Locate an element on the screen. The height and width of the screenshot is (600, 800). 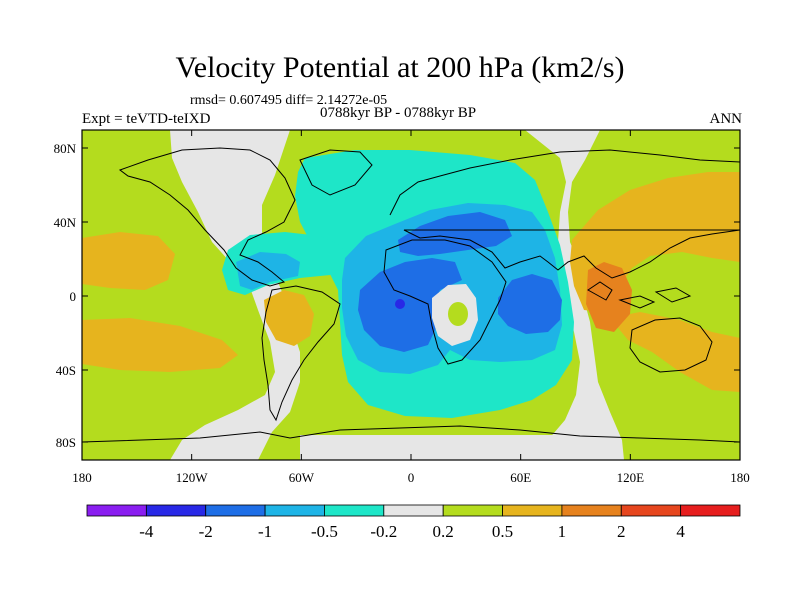
lat-tick-label: 80S is located at coordinates (66, 442).